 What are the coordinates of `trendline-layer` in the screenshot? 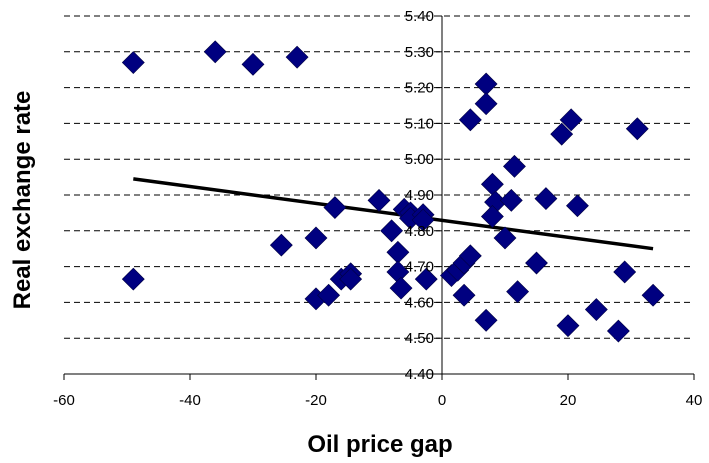 It's located at (393, 214).